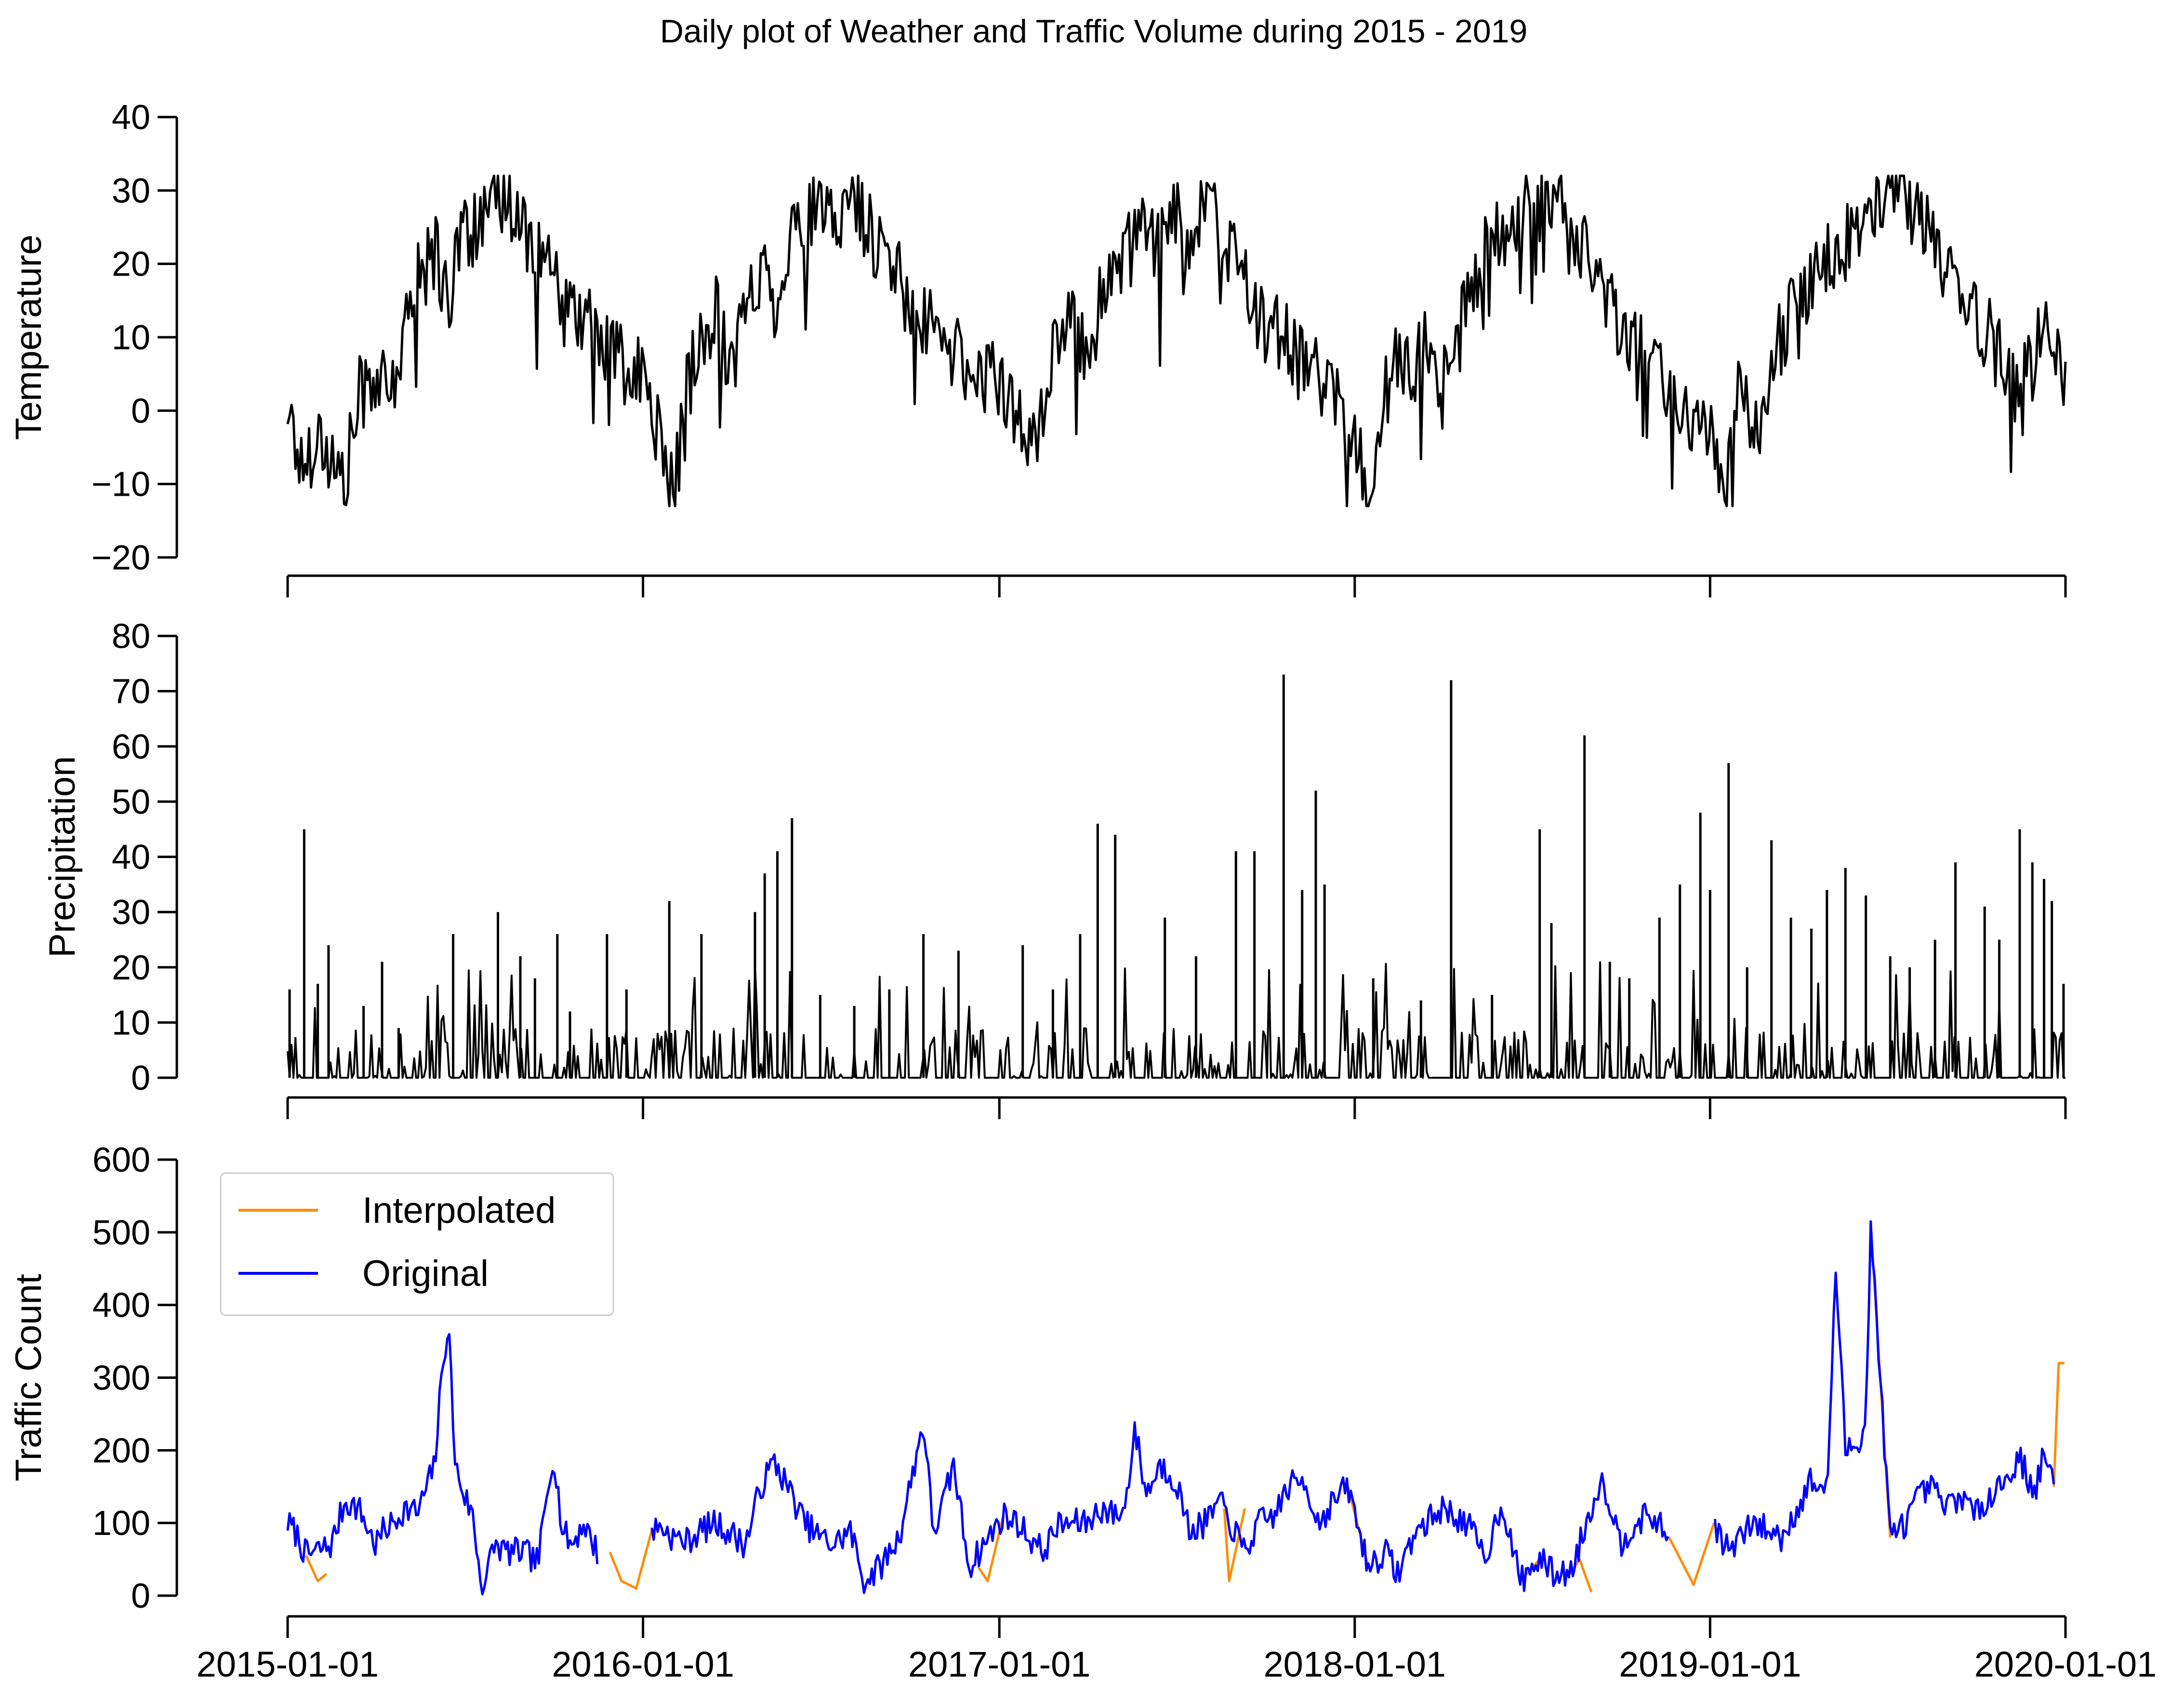 The height and width of the screenshot is (1692, 2184). I want to click on traffic-count-x-tick-label: 2019-01-01, so click(1710, 1664).